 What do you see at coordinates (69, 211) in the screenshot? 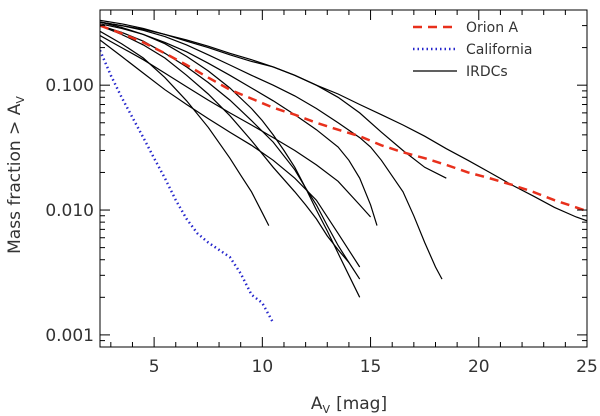
I see `y-tick-label: 0.010` at bounding box center [69, 211].